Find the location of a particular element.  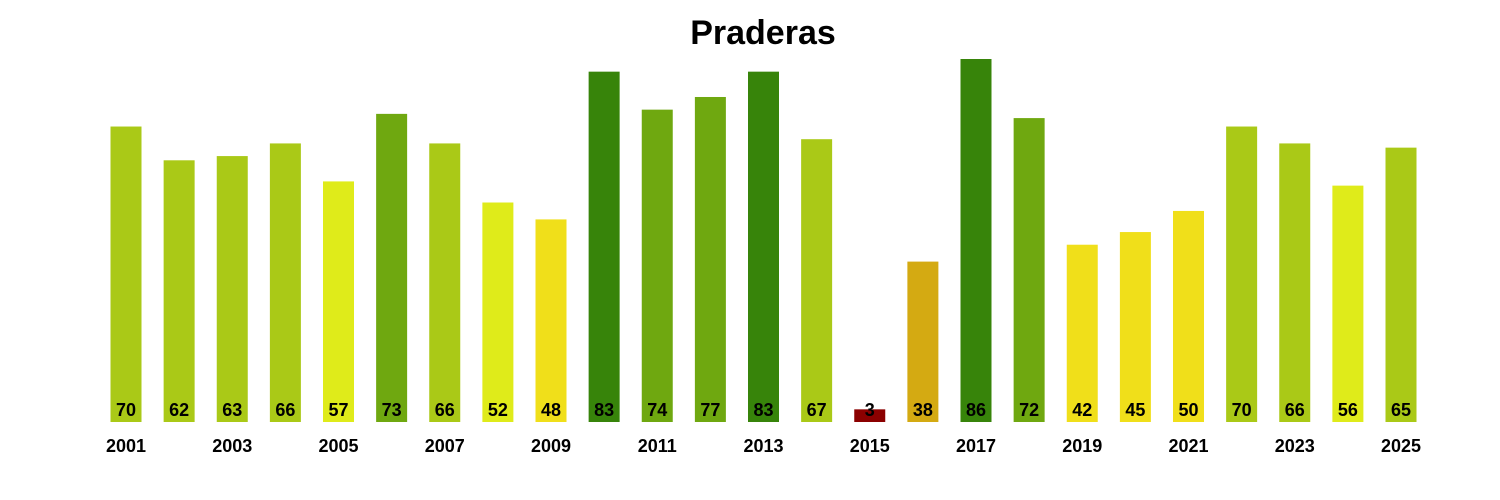

x-tick-2017: 2017 is located at coordinates (976, 446).